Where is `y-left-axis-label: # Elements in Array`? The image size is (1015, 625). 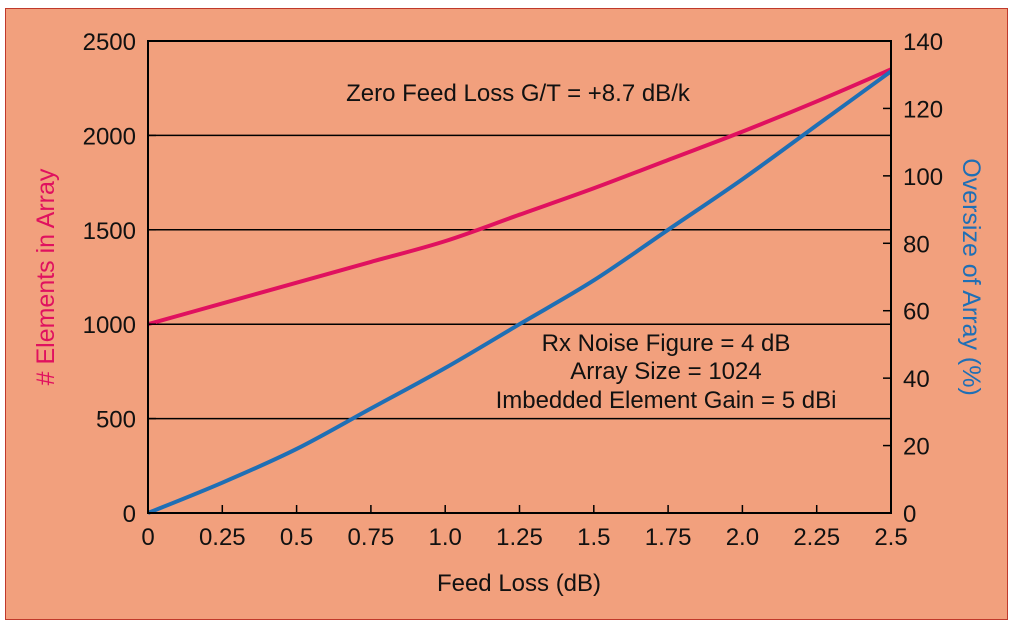 y-left-axis-label: # Elements in Array is located at coordinates (46, 276).